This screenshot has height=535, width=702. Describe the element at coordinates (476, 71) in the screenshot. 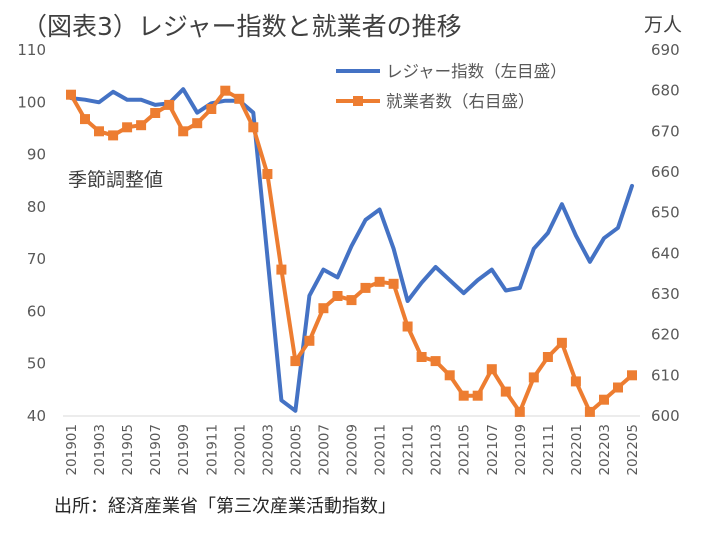

I see `legend-label-leisure-index: レジャー指数（左目盛）` at that location.